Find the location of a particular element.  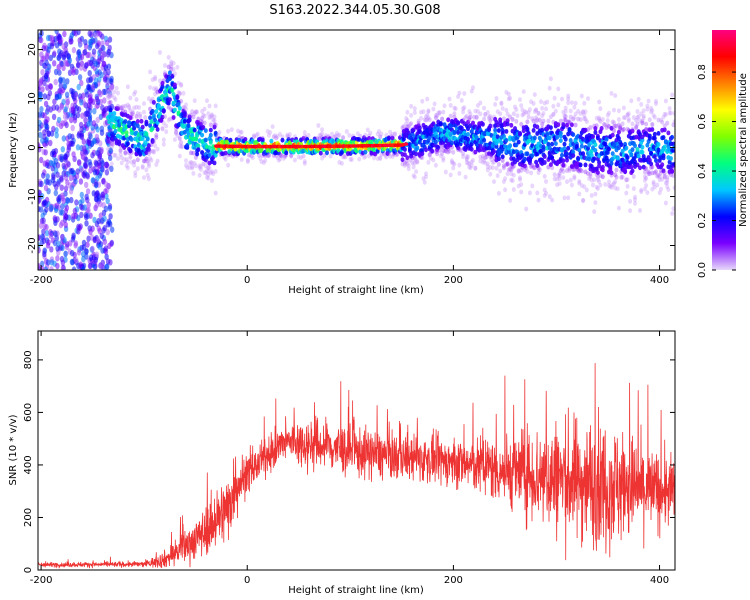

spectrogram-xtick-label: 0 is located at coordinates (247, 280).